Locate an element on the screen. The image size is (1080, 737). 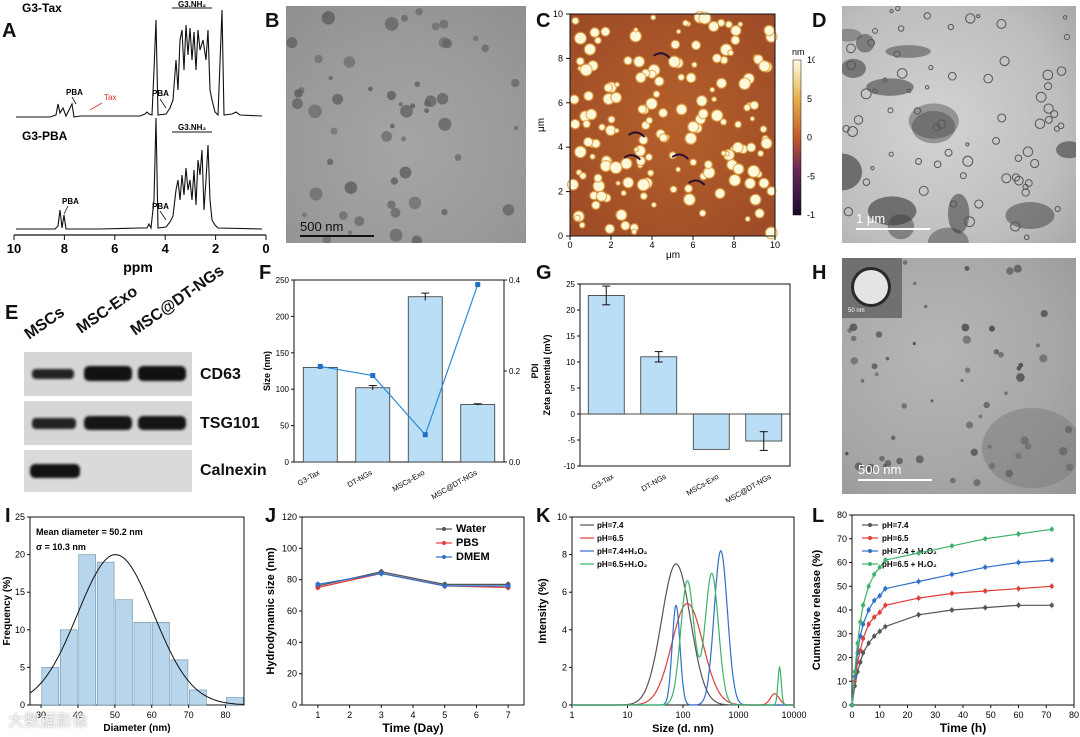
nmr-x-tick-label: 0 is located at coordinates (265, 248).